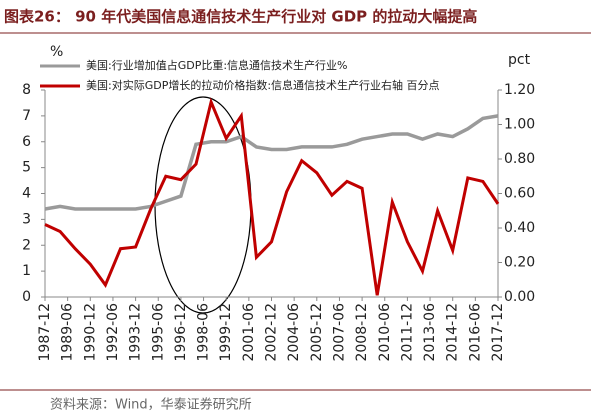 The image size is (591, 420). Describe the element at coordinates (56, 52) in the screenshot. I see `y-axis-label: %` at that location.